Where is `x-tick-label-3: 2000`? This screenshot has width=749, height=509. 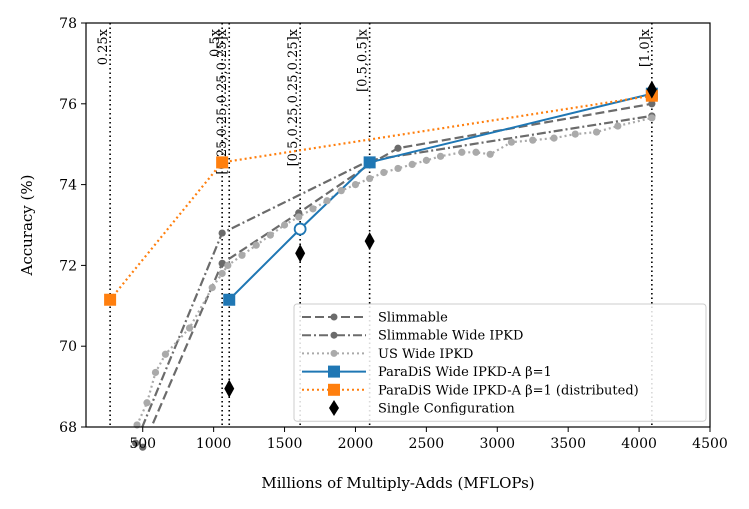 x-tick-label-3: 2000 is located at coordinates (356, 444).